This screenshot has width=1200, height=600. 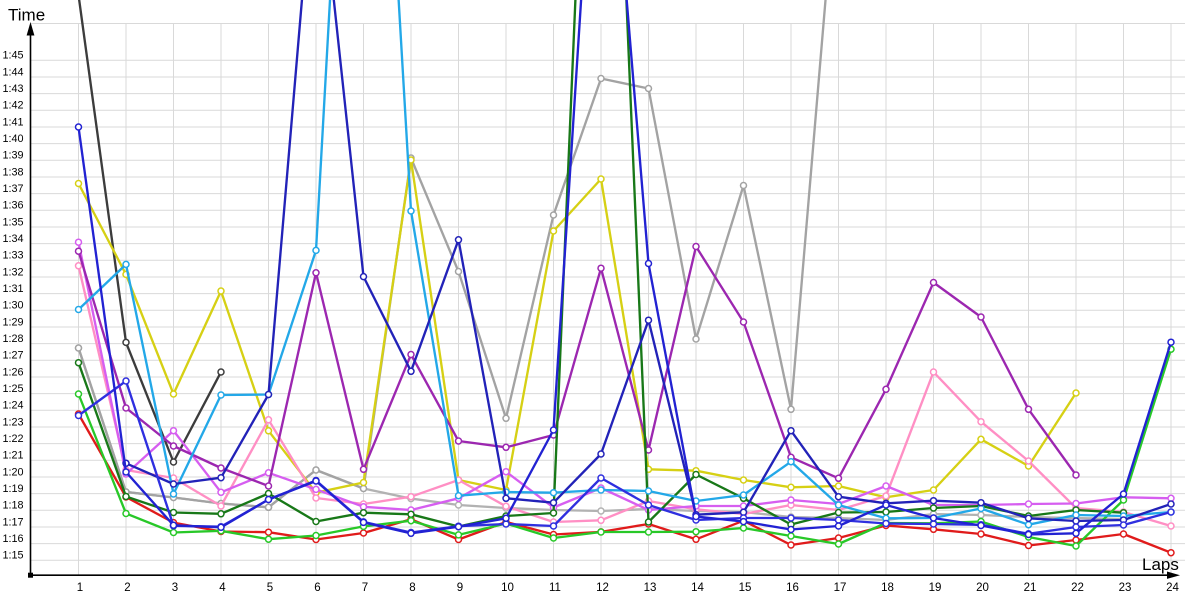 I want to click on svg-text: Time, so click(x=26, y=15).